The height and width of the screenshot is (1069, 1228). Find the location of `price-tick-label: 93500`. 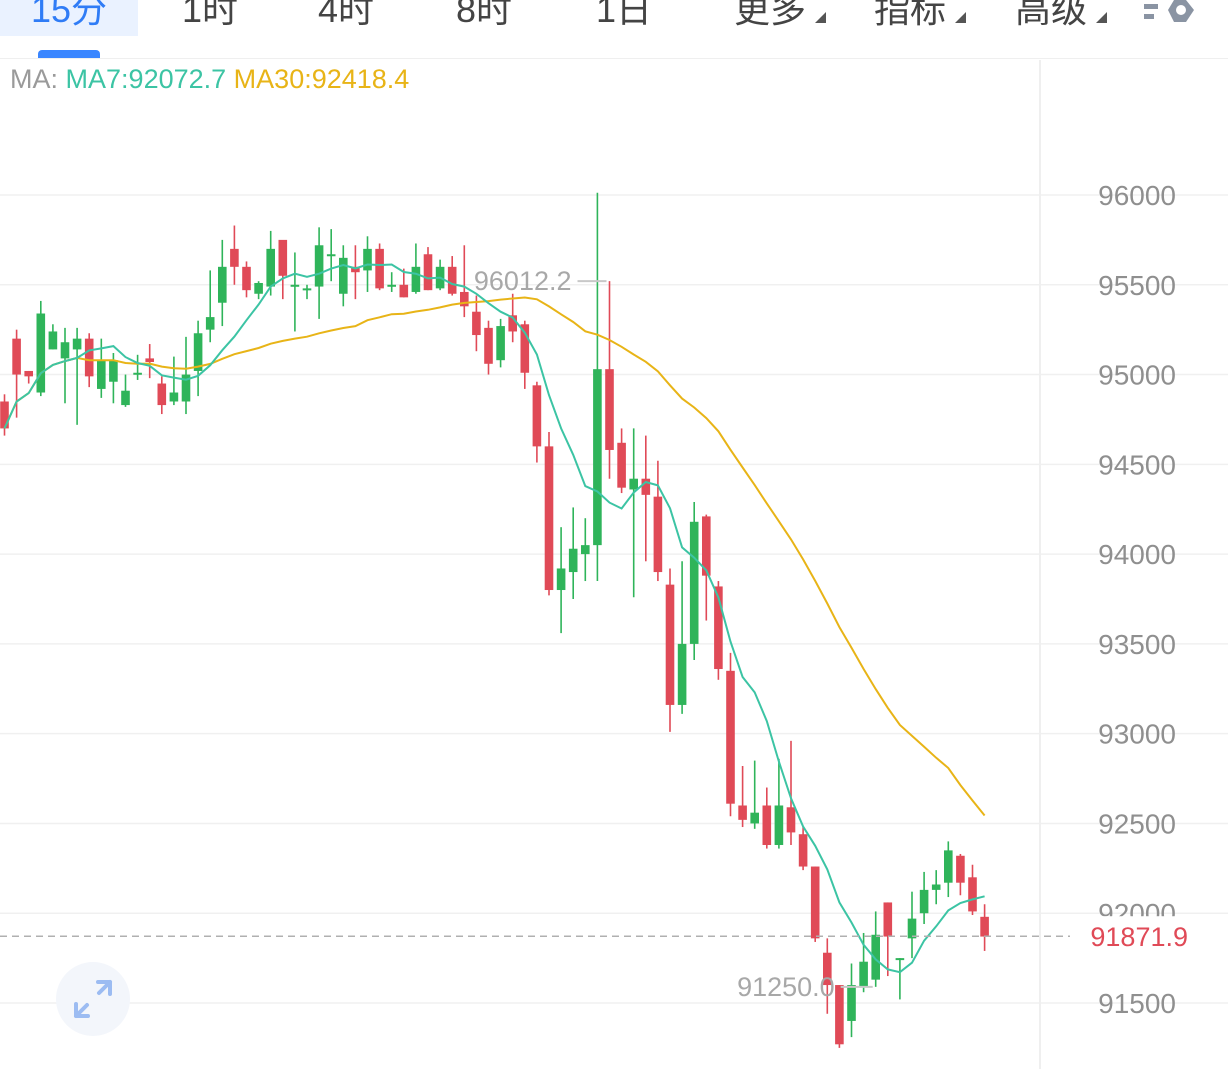

price-tick-label: 93500 is located at coordinates (1137, 644).